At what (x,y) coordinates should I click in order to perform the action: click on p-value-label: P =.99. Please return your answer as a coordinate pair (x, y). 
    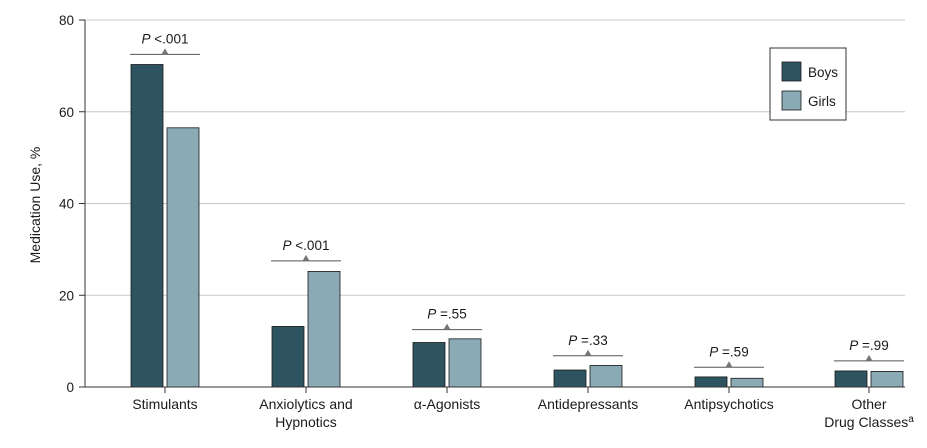
    Looking at the image, I should click on (868, 345).